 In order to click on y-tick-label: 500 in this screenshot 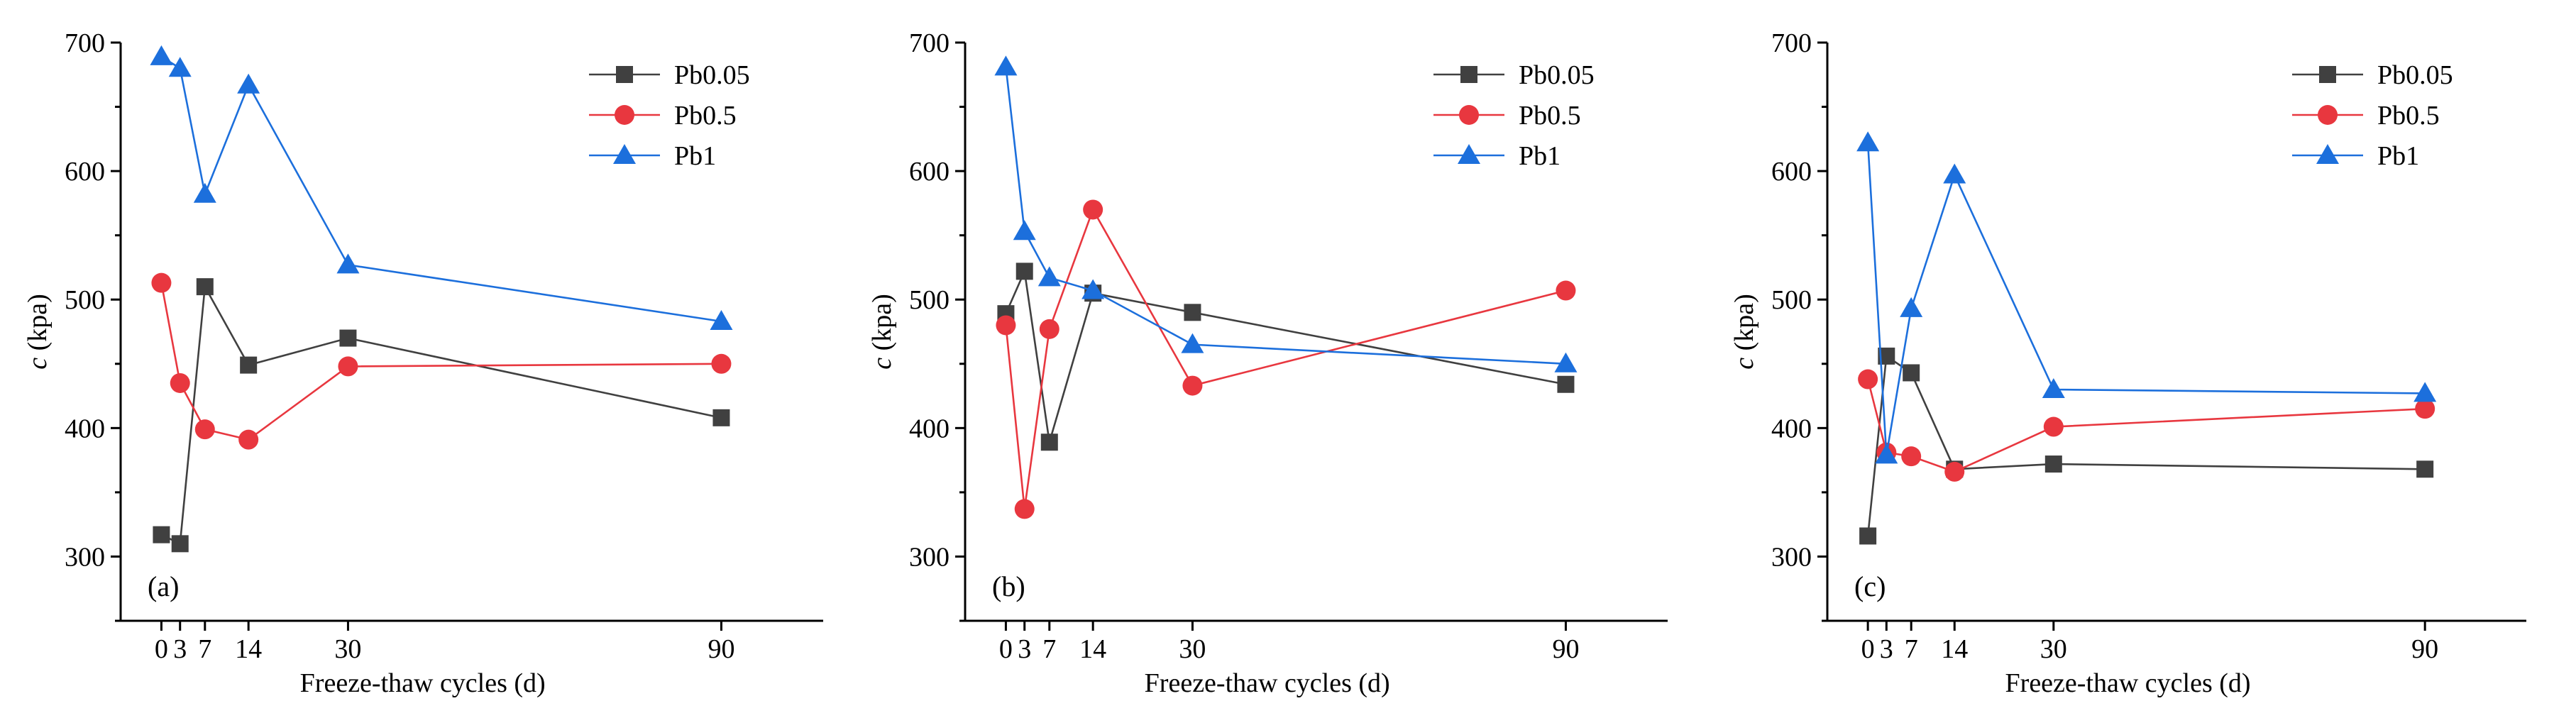, I will do `click(929, 300)`.